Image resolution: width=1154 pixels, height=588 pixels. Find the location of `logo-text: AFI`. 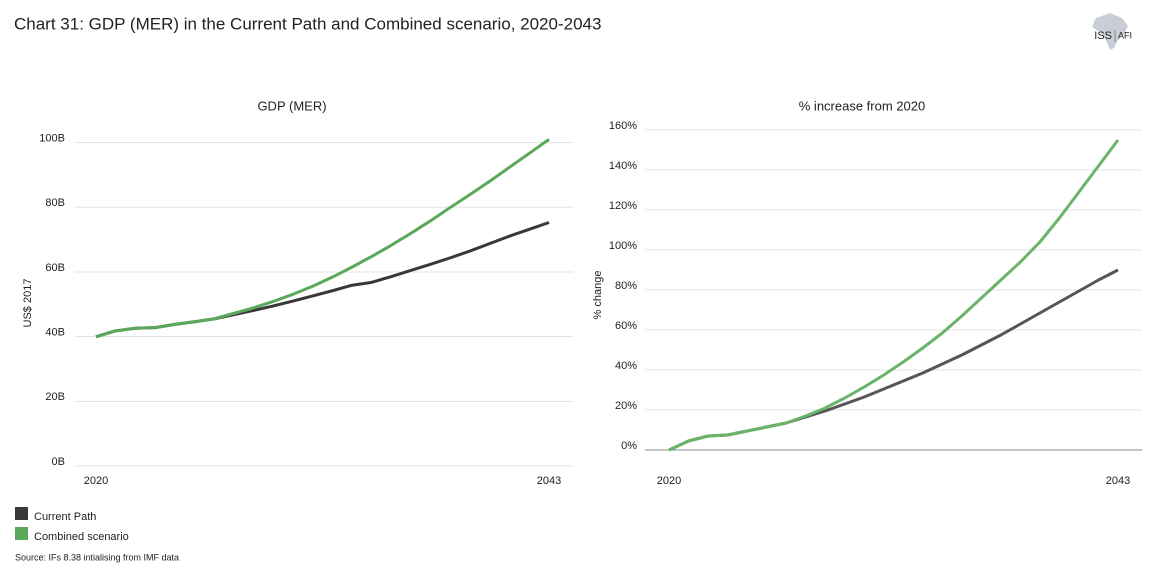

logo-text: AFI is located at coordinates (1125, 35).